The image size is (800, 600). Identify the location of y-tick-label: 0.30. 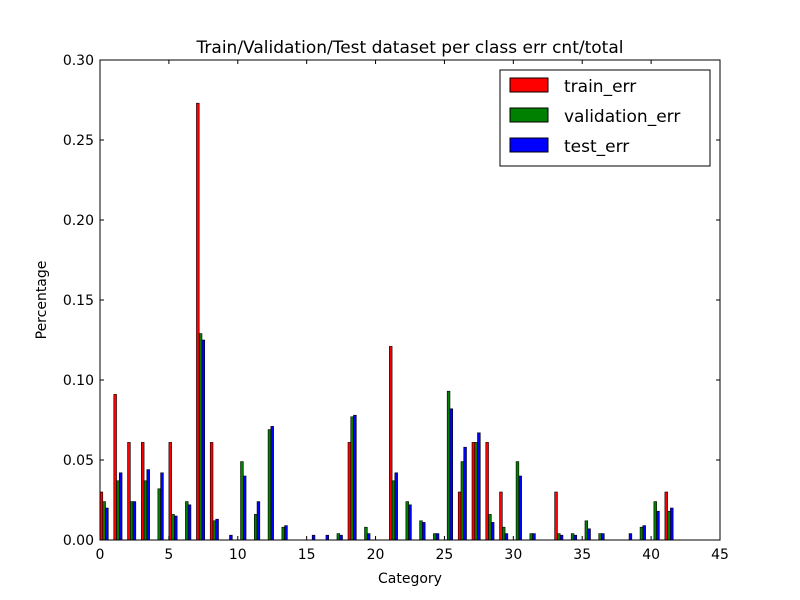
(78, 61).